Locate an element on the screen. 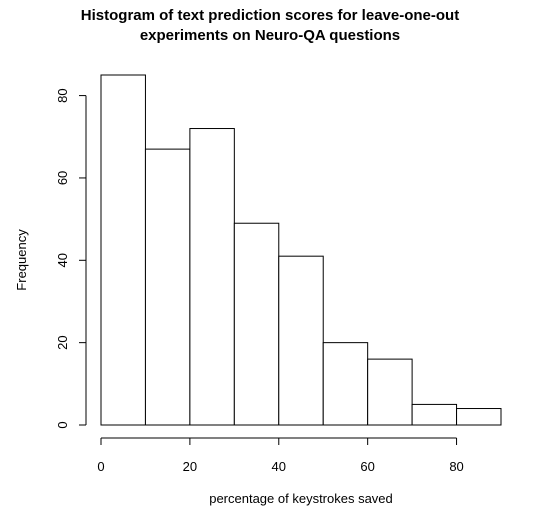  y-tick-label: 80 is located at coordinates (62, 95).